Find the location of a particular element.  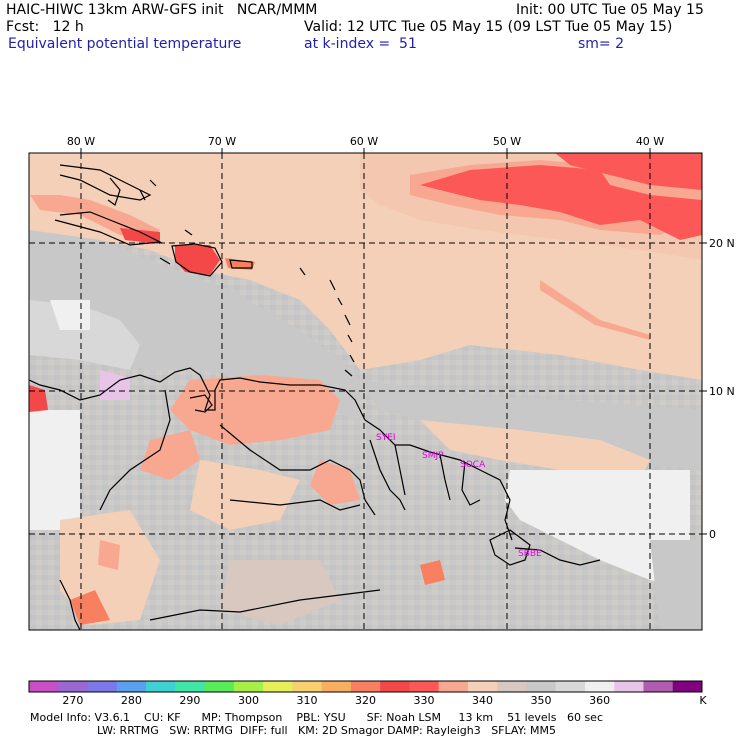

colorbar-tick-label: 310 is located at coordinates (307, 700).